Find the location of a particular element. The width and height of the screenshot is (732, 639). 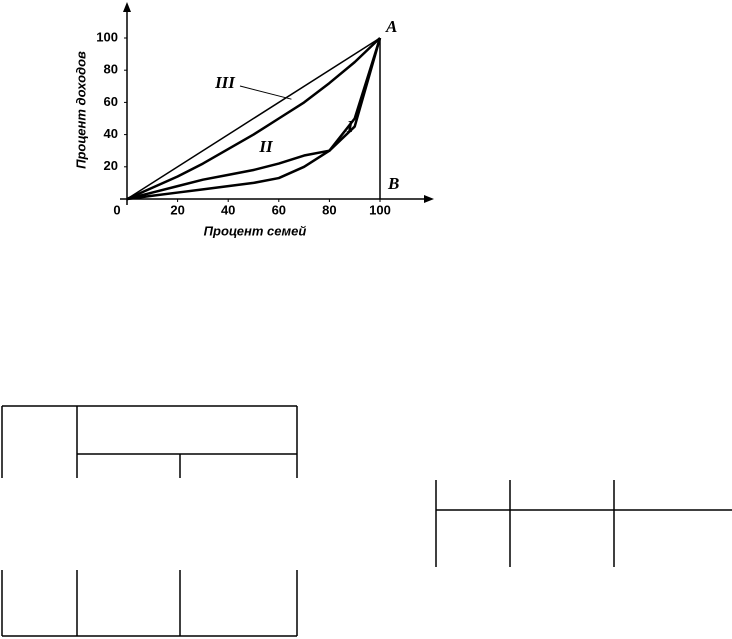

x-tick-label: 20 is located at coordinates (177, 209).